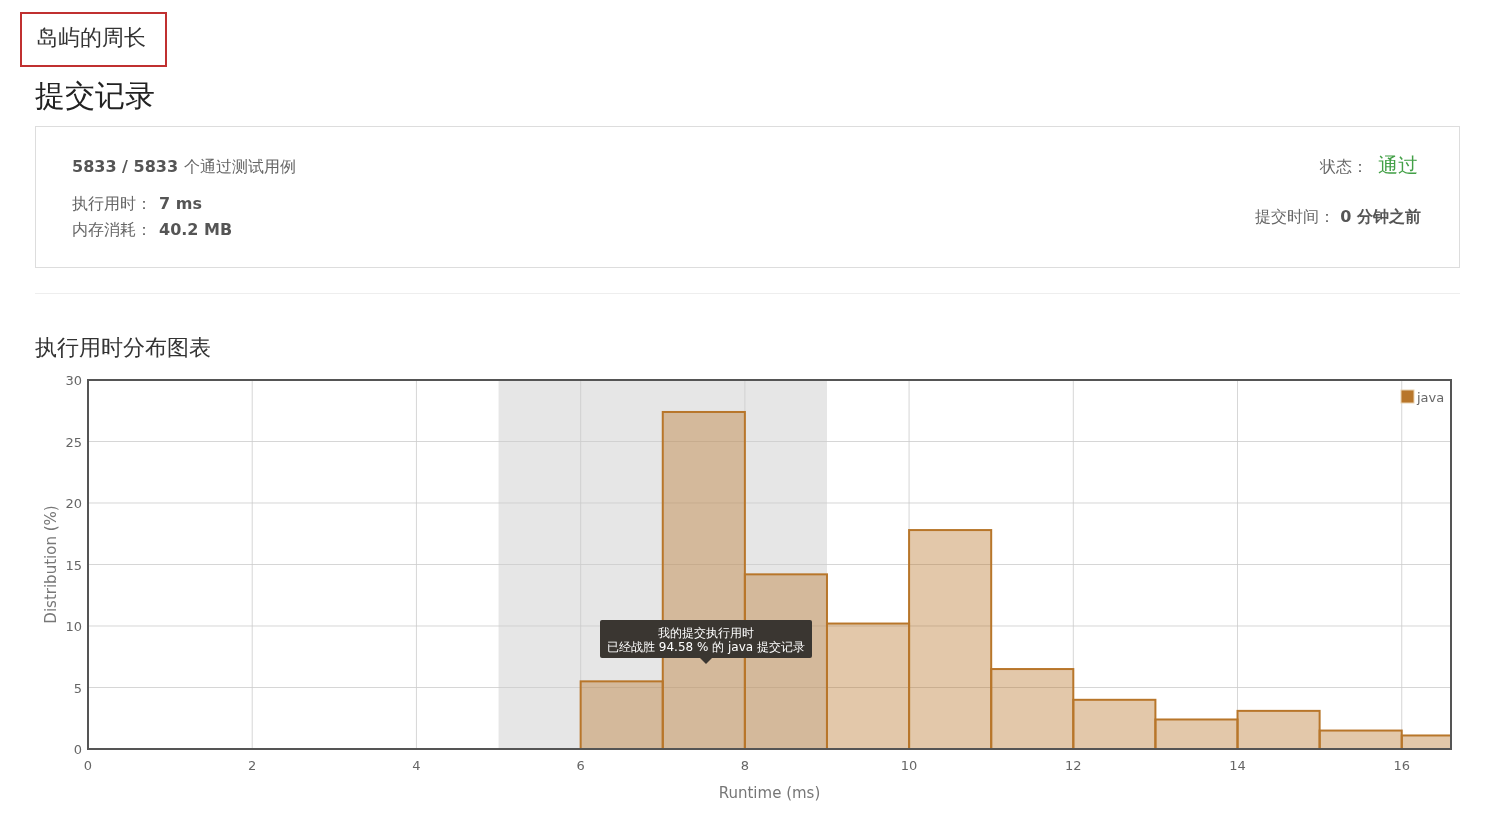  I want to click on text: 提交记录, so click(95, 95).